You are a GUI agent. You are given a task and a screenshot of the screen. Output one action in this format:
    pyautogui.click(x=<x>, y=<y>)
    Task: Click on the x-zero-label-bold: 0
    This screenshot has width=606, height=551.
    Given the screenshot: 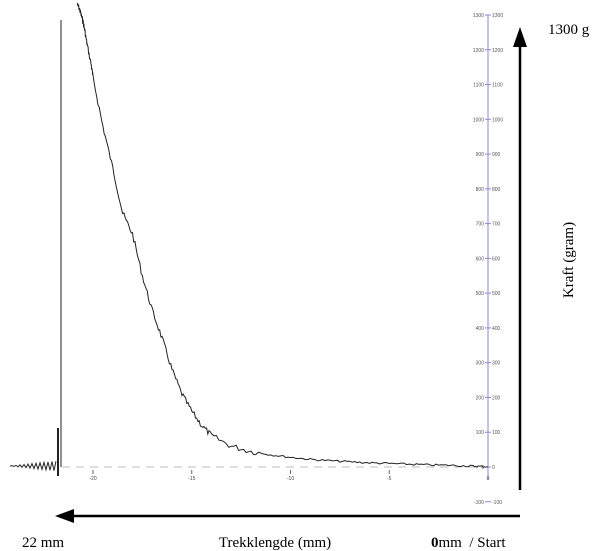 What is the action you would take?
    pyautogui.click(x=435, y=543)
    